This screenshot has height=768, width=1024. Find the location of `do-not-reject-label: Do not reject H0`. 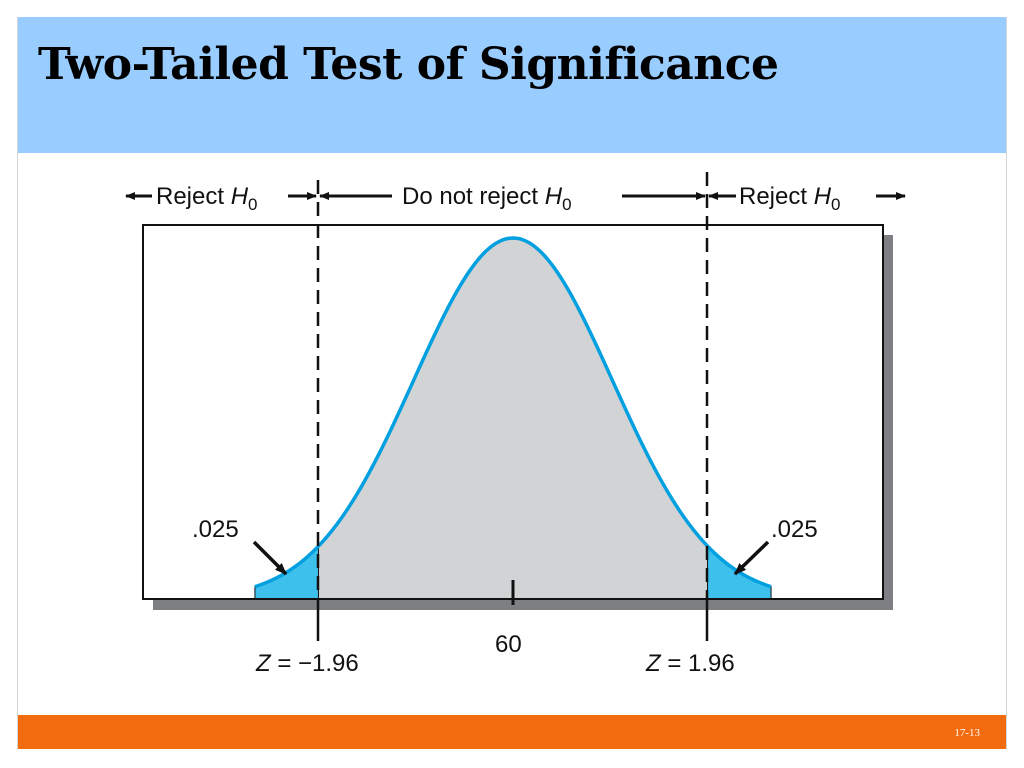

do-not-reject-label: Do not reject H0 is located at coordinates (487, 198).